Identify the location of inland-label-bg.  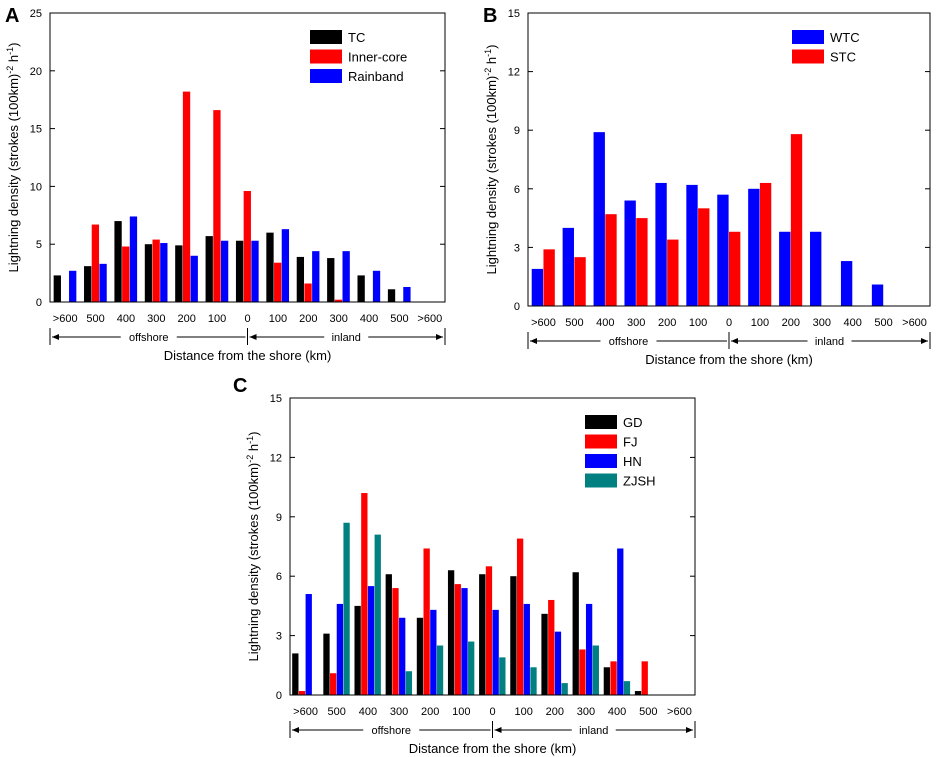
(346, 337).